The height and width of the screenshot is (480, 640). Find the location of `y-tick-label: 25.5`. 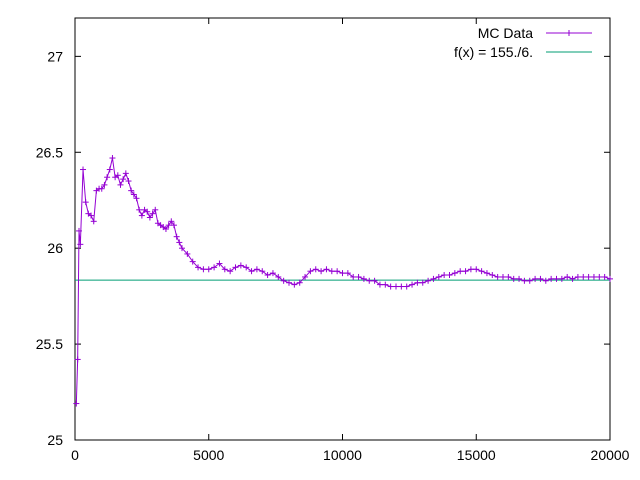

y-tick-label: 25.5 is located at coordinates (49, 344).